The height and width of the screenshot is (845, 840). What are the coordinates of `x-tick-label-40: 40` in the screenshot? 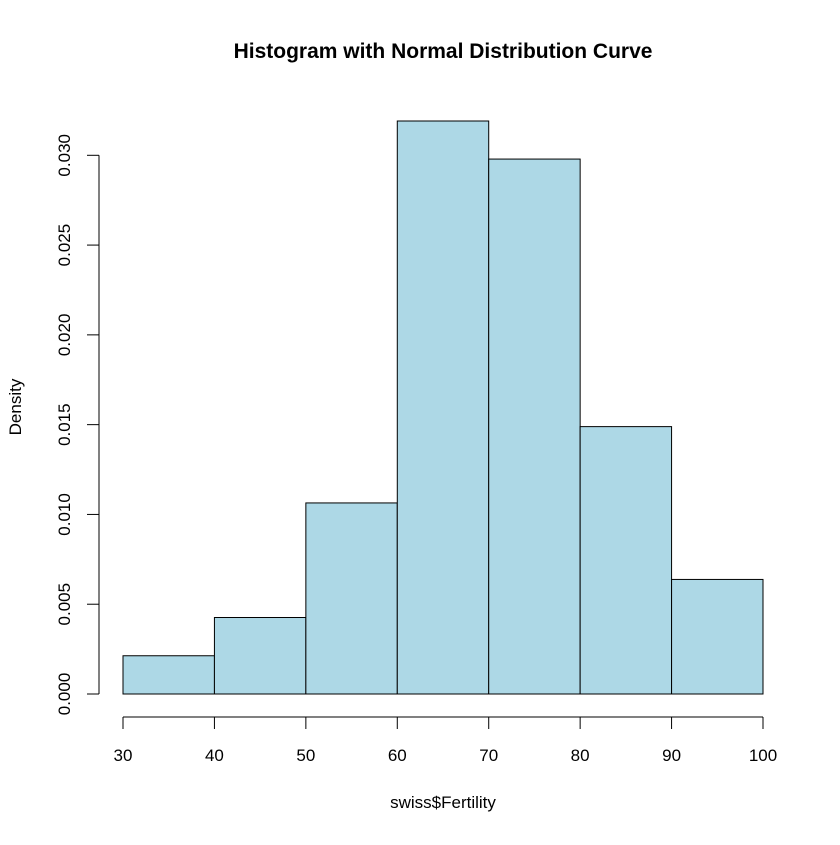 It's located at (214, 755).